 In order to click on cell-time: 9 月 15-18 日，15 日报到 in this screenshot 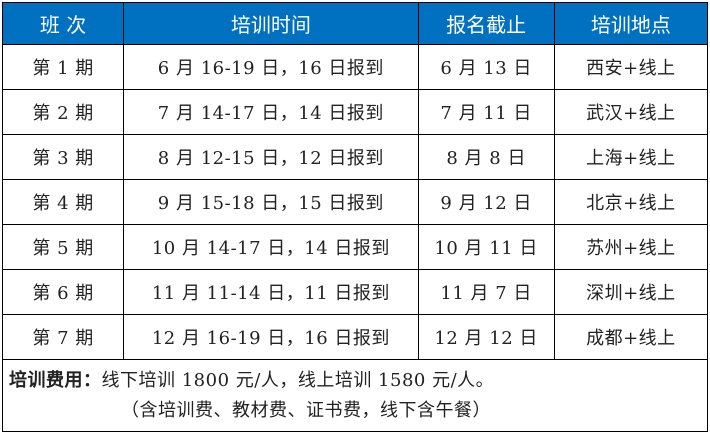, I will do `click(271, 202)`.